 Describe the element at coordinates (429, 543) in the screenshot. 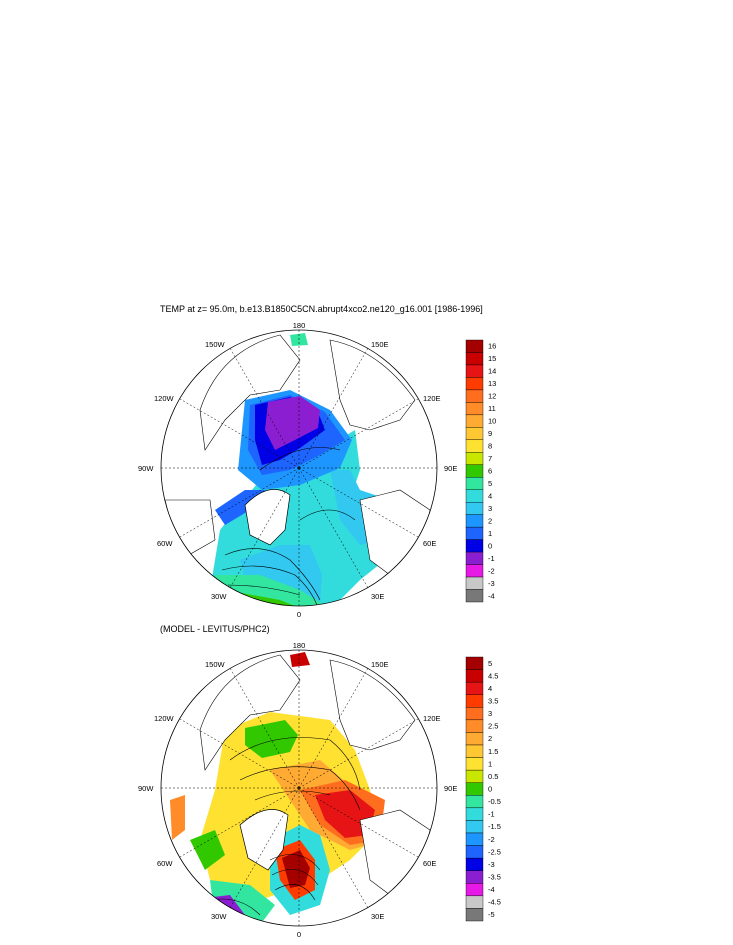

I see `top-lon-60e: 60E` at that location.